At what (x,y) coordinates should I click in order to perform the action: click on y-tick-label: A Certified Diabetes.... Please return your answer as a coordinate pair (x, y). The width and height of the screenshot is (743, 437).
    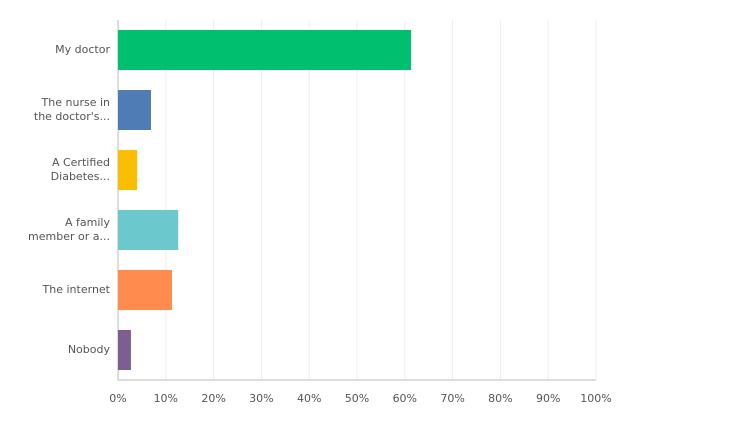
    Looking at the image, I should click on (80, 169).